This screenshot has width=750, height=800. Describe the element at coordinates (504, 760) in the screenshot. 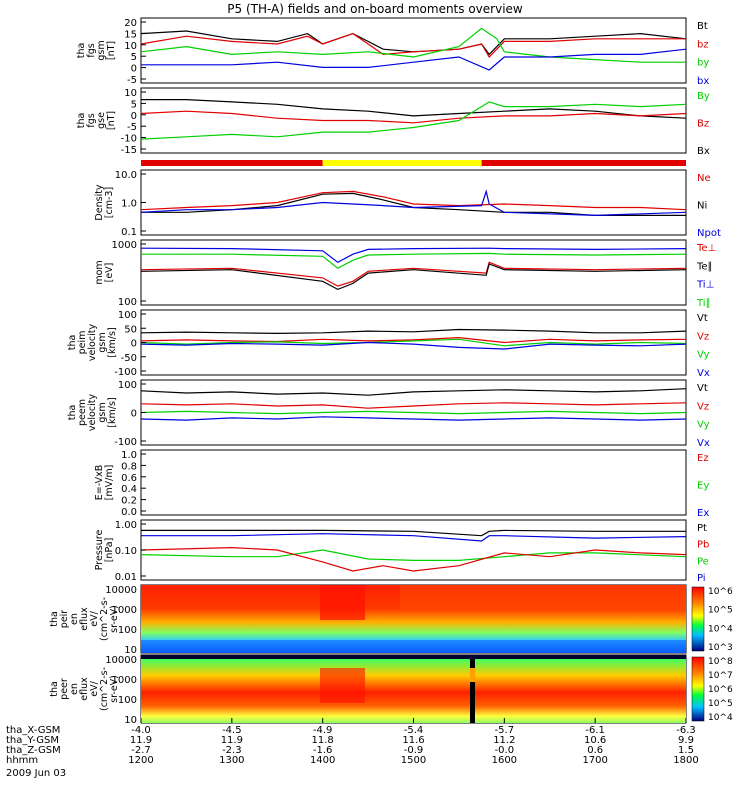

I see `time-tick-value: 1600` at that location.